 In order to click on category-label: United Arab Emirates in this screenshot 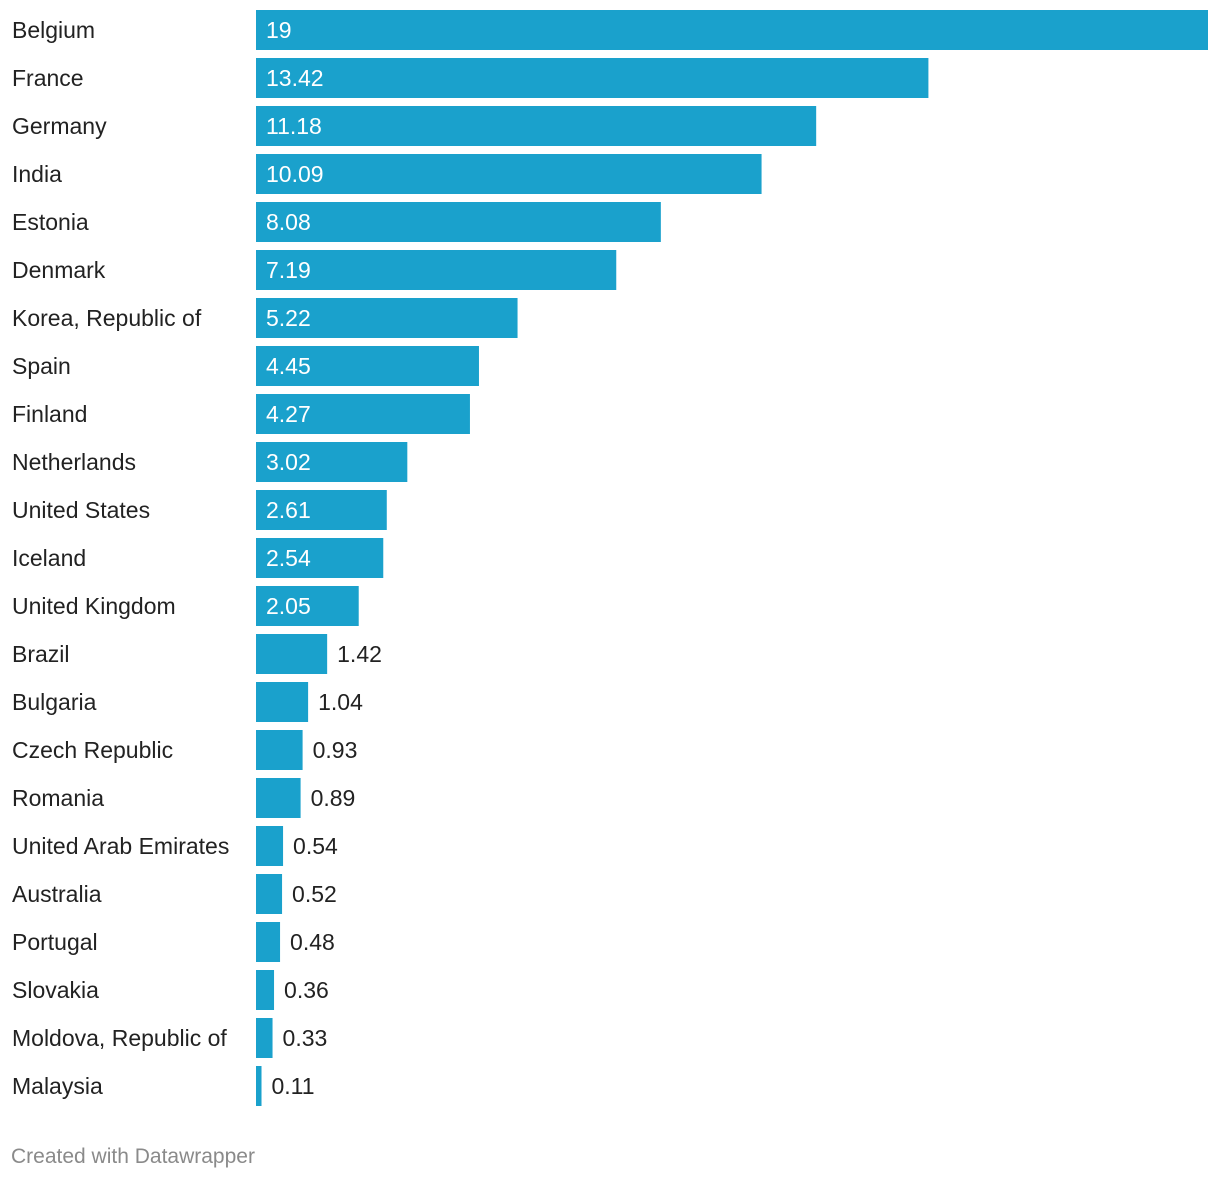, I will do `click(120, 846)`.